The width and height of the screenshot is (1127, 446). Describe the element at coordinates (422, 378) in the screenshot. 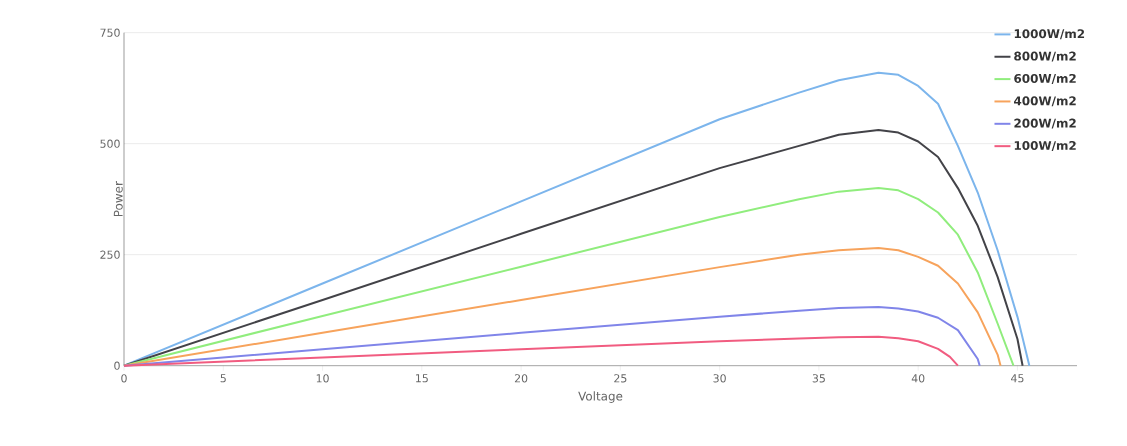

I see `x-tick-label: 15` at that location.